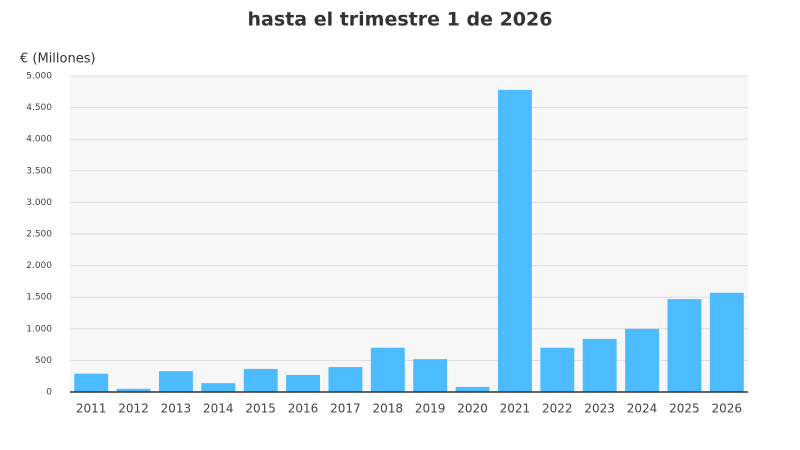 The height and width of the screenshot is (450, 800). I want to click on y-tick-label: 5.000, so click(39, 77).